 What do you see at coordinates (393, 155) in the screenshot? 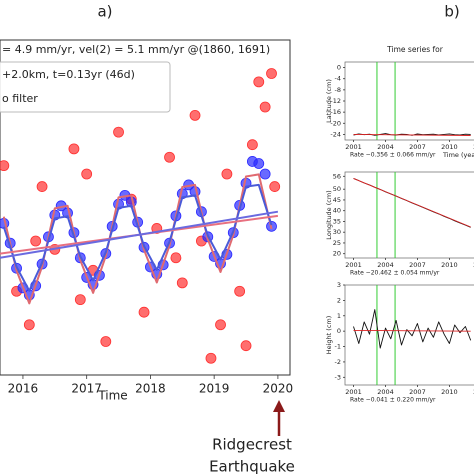
I see `caption: Rate −0.356 ± 0.066 mm/yr` at bounding box center [393, 155].